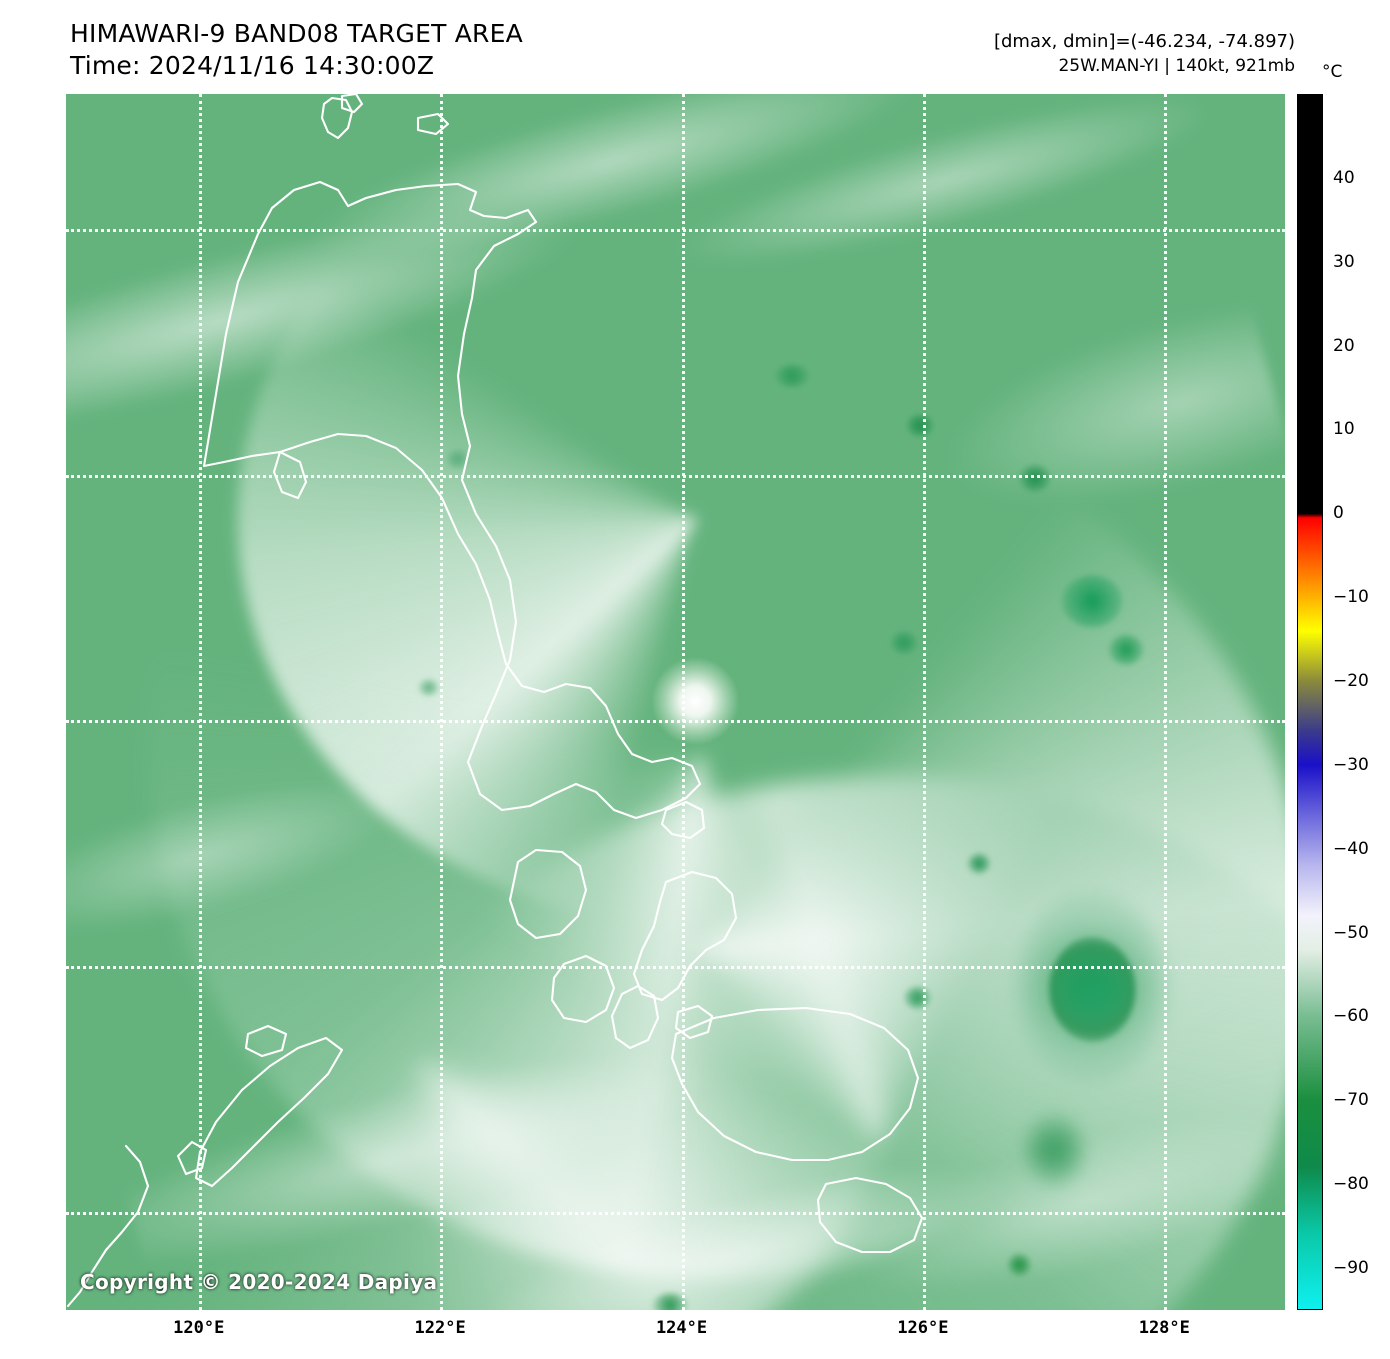 Image resolution: width=1390 pixels, height=1359 pixels. What do you see at coordinates (200, 702) in the screenshot?
I see `gridline-lon-120°E` at bounding box center [200, 702].